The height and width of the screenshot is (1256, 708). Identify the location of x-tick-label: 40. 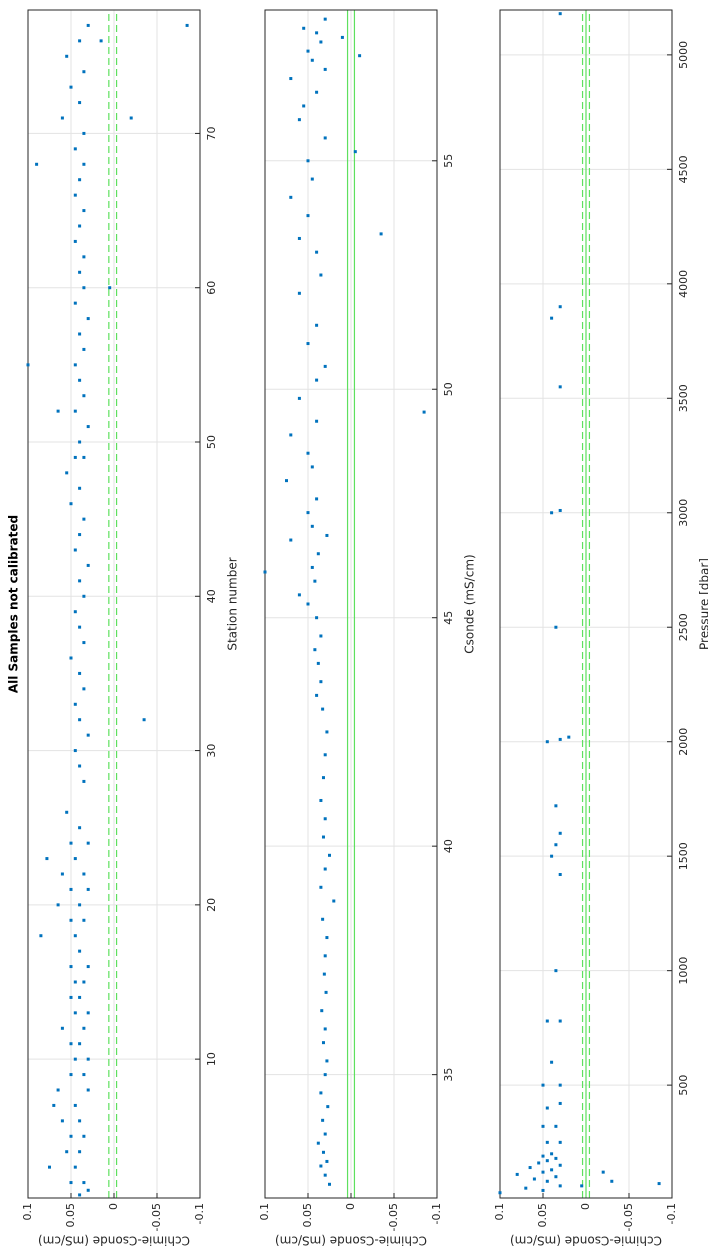
(211, 596).